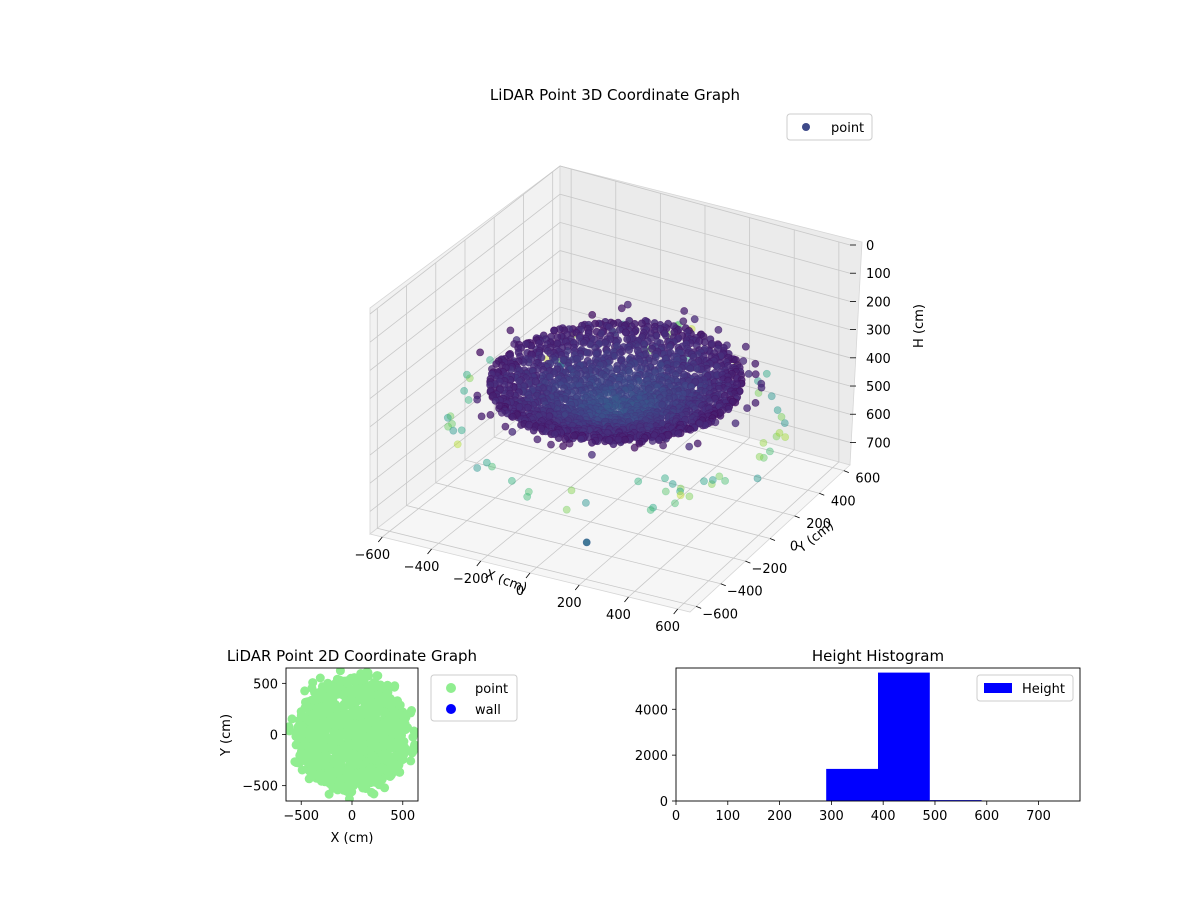 Image resolution: width=1200 pixels, height=900 pixels. I want to click on legend-3d-frame, so click(829, 127).